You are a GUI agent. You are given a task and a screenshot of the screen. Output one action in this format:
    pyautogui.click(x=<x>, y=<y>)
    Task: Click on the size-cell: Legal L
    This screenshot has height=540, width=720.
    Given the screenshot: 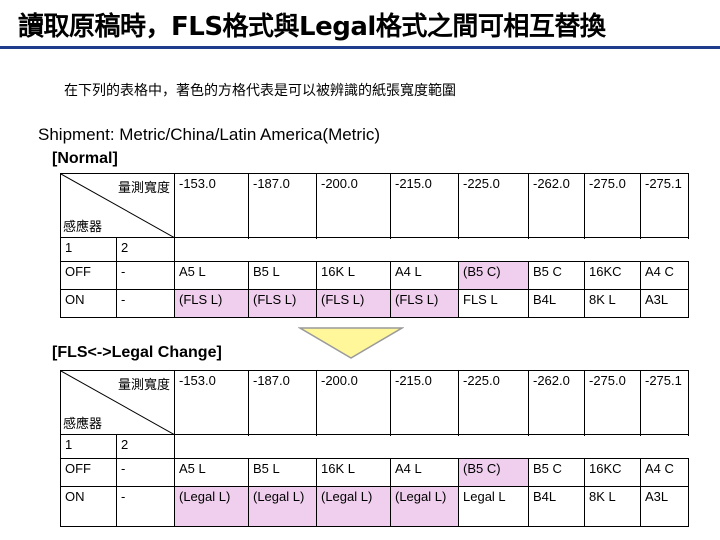 What is the action you would take?
    pyautogui.click(x=493, y=506)
    